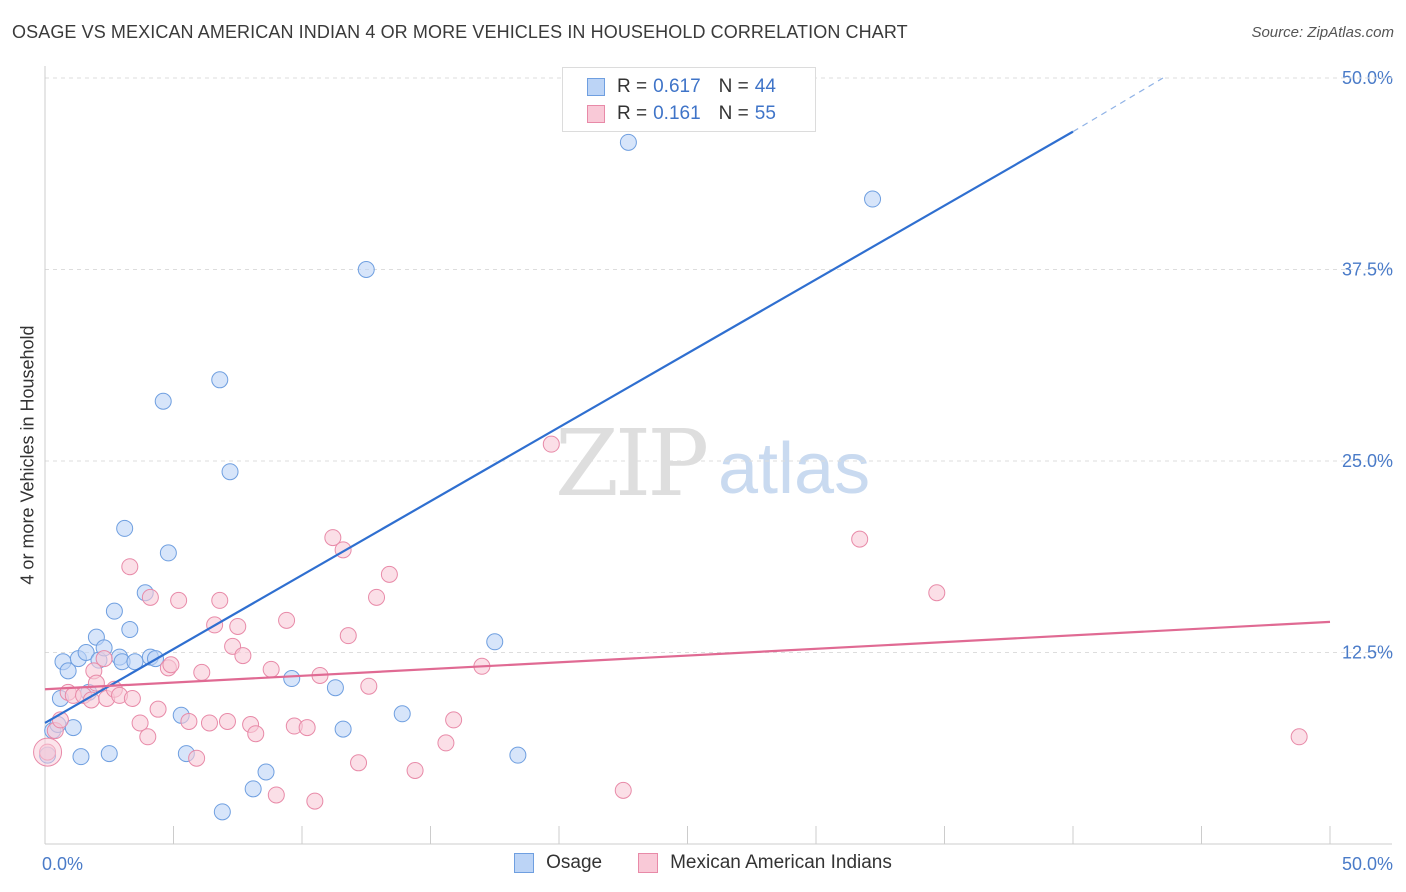 The height and width of the screenshot is (892, 1406). What do you see at coordinates (1322, 32) in the screenshot?
I see `source-credit: Source: ZipAtlas.com` at bounding box center [1322, 32].